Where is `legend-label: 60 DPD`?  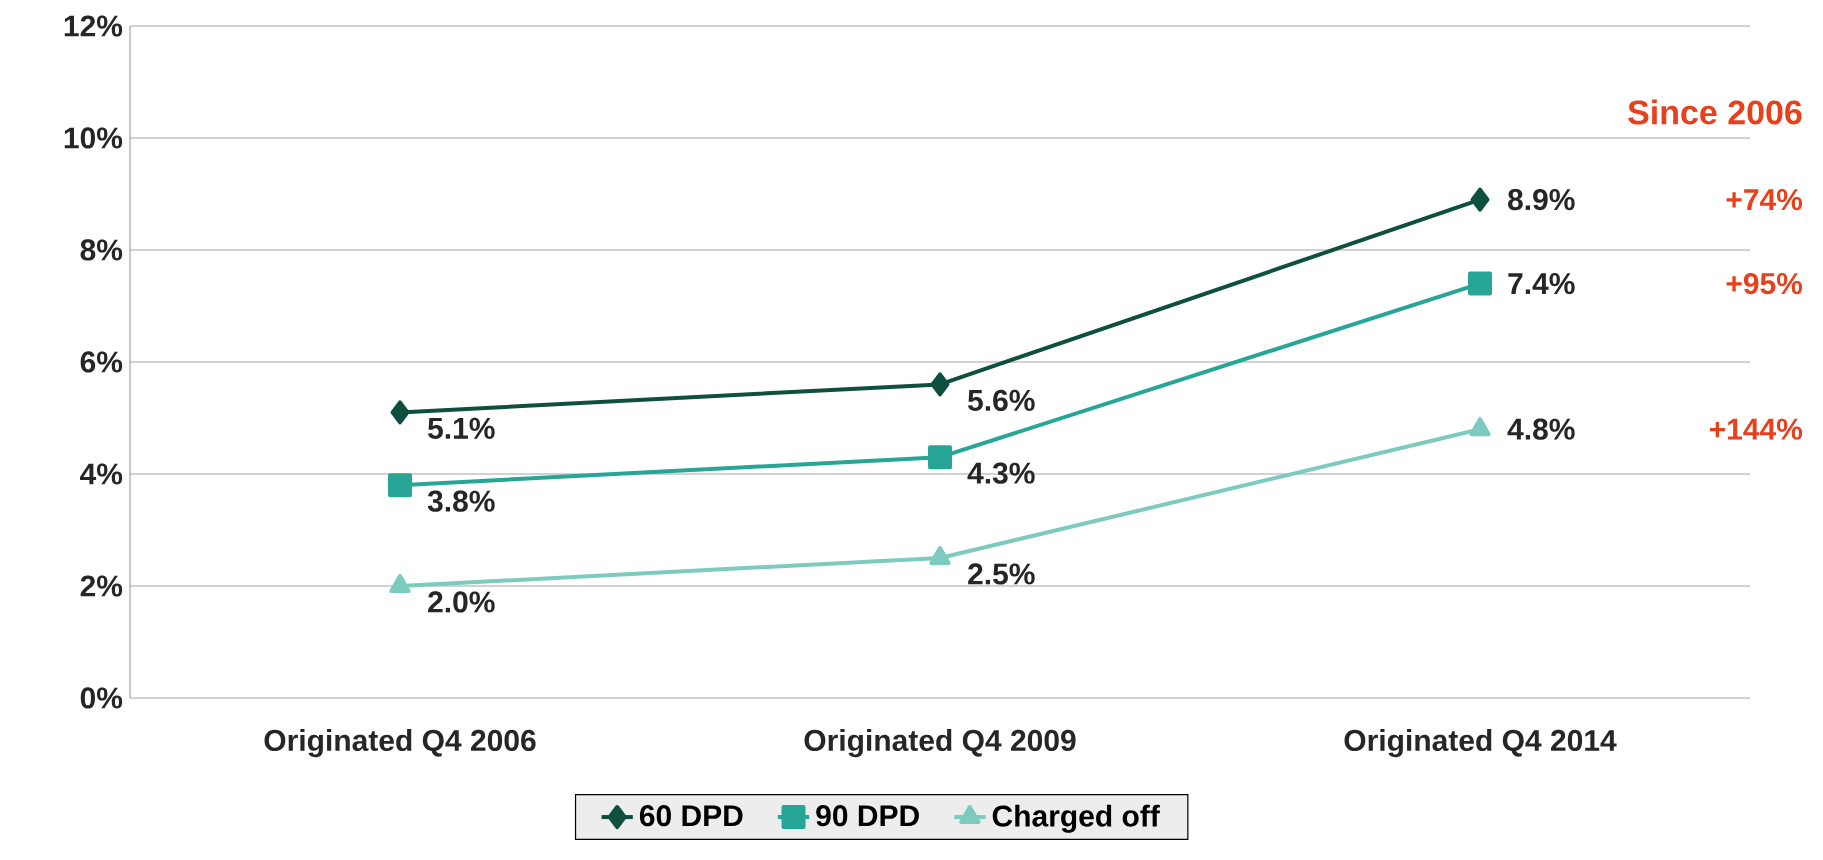 legend-label: 60 DPD is located at coordinates (691, 816).